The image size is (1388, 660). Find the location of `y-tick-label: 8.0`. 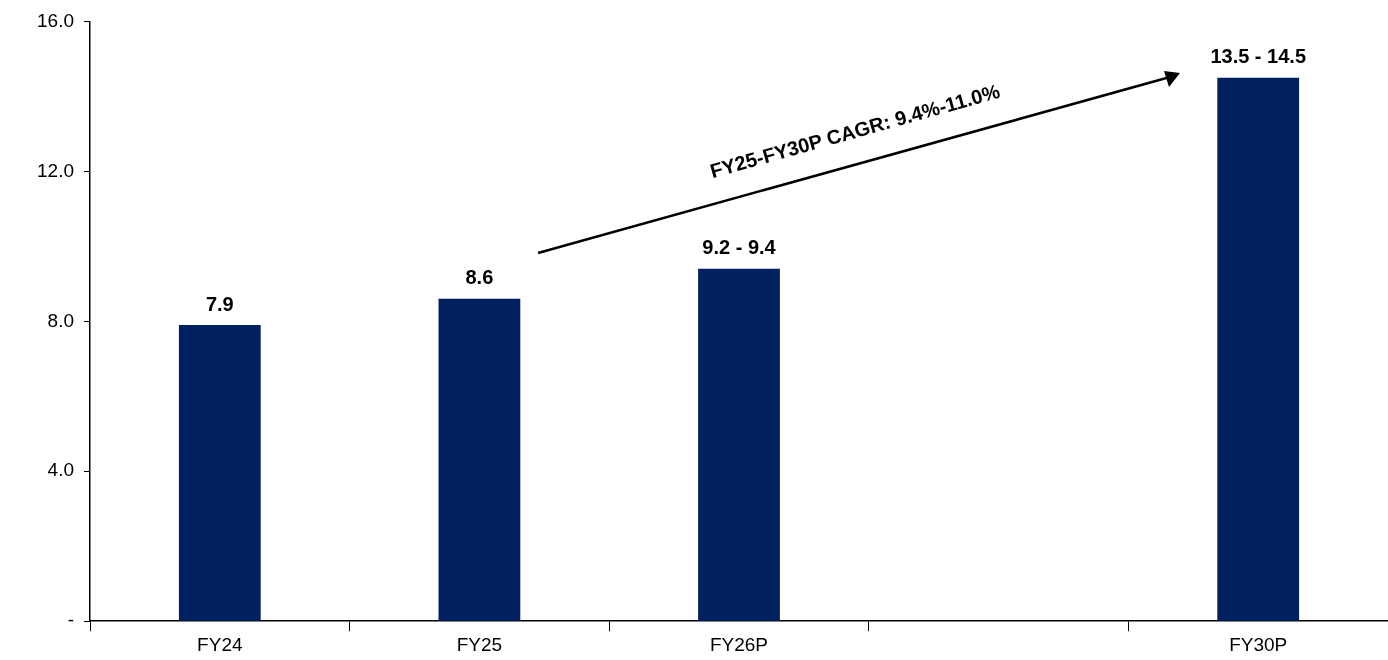

y-tick-label: 8.0 is located at coordinates (60, 320).